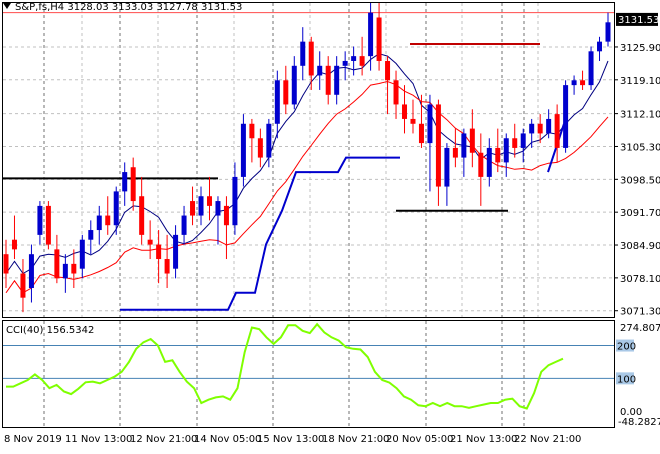  What do you see at coordinates (221, 7) in the screenshot?
I see `close-value: 3131.53` at bounding box center [221, 7].